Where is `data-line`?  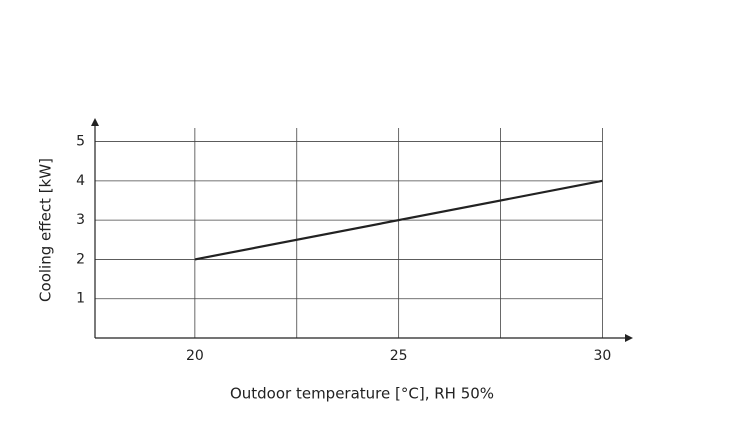
data-line is located at coordinates (398, 220).